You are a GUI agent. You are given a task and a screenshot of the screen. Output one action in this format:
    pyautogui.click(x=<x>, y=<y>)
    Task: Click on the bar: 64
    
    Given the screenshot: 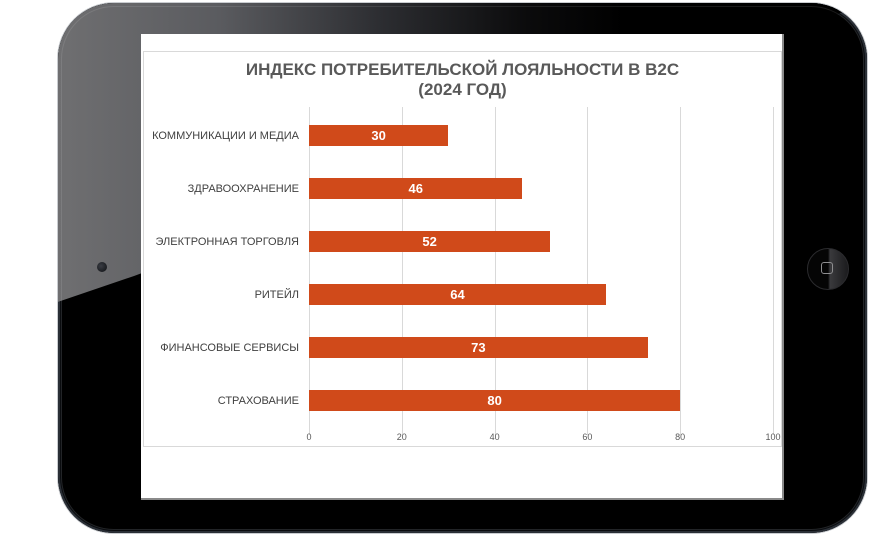 What is the action you would take?
    pyautogui.click(x=457, y=294)
    